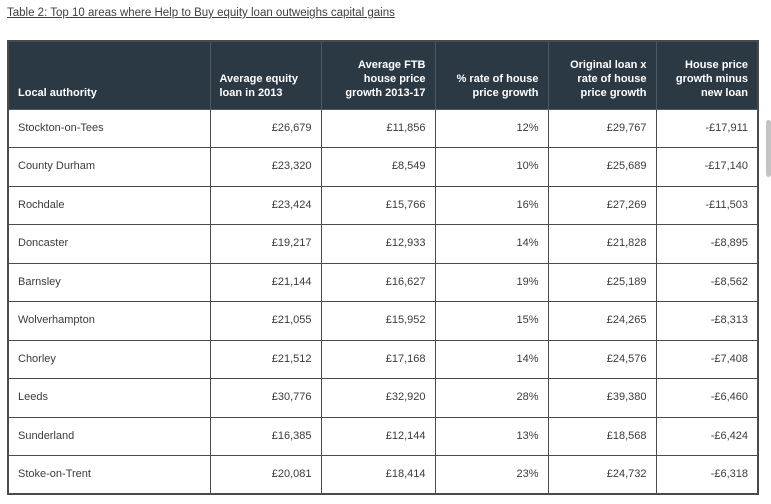  What do you see at coordinates (265, 436) in the screenshot?
I see `cell-avg-equity-loan-2013: £16,385` at bounding box center [265, 436].